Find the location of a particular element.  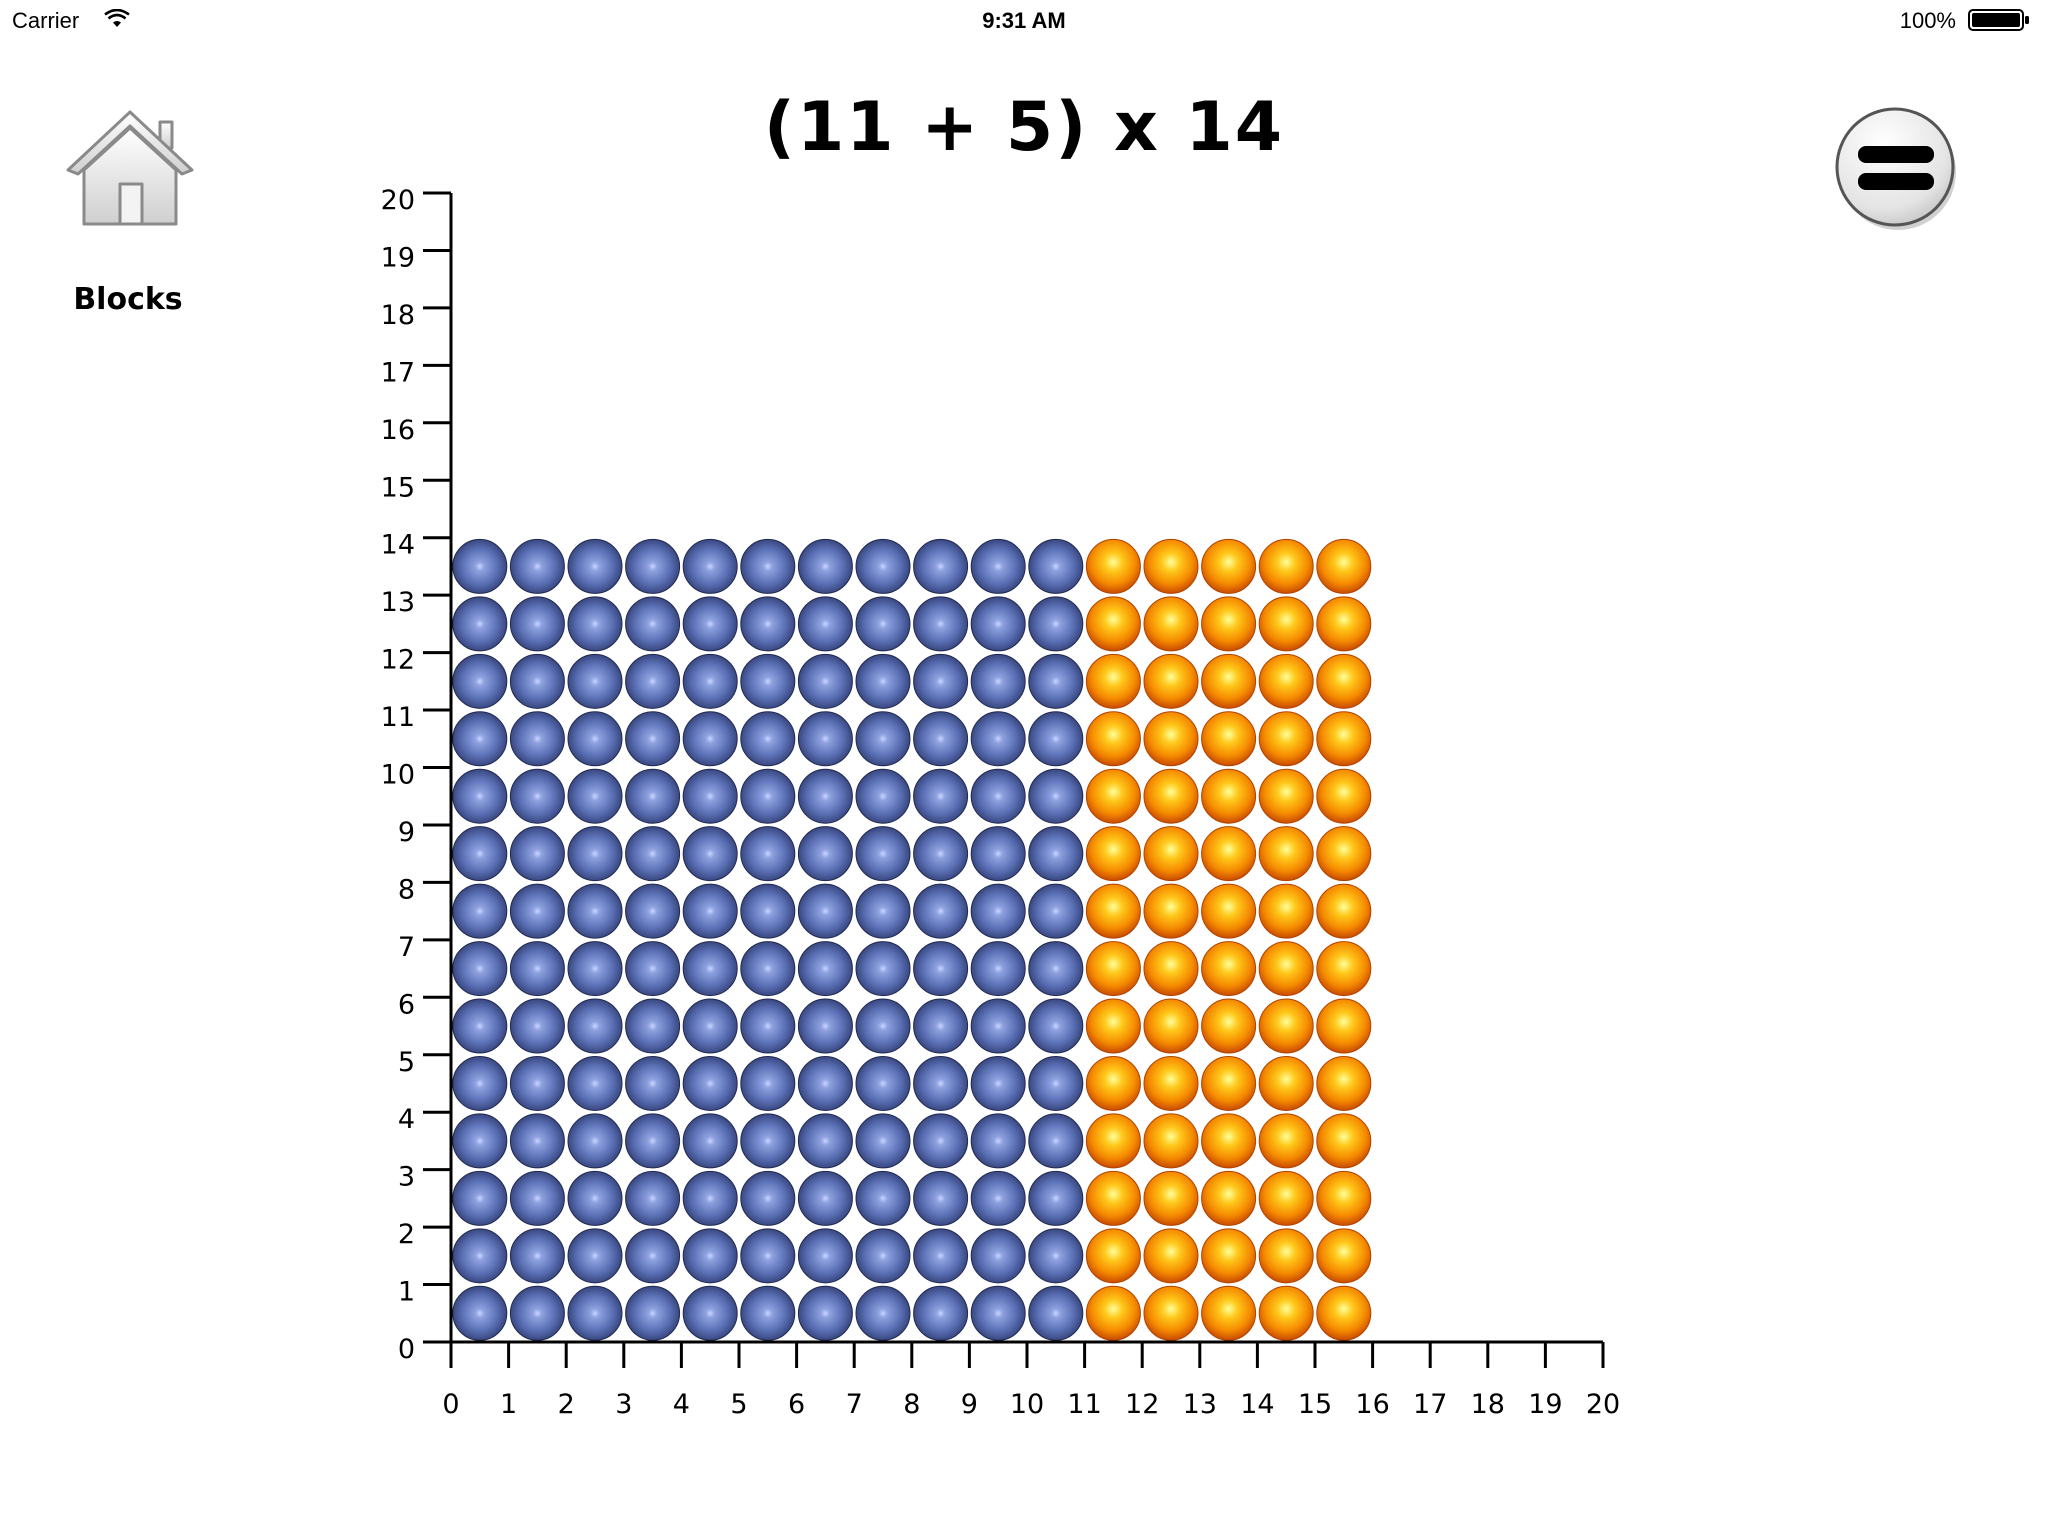

x-tick-label: 0 is located at coordinates (450, 1404).